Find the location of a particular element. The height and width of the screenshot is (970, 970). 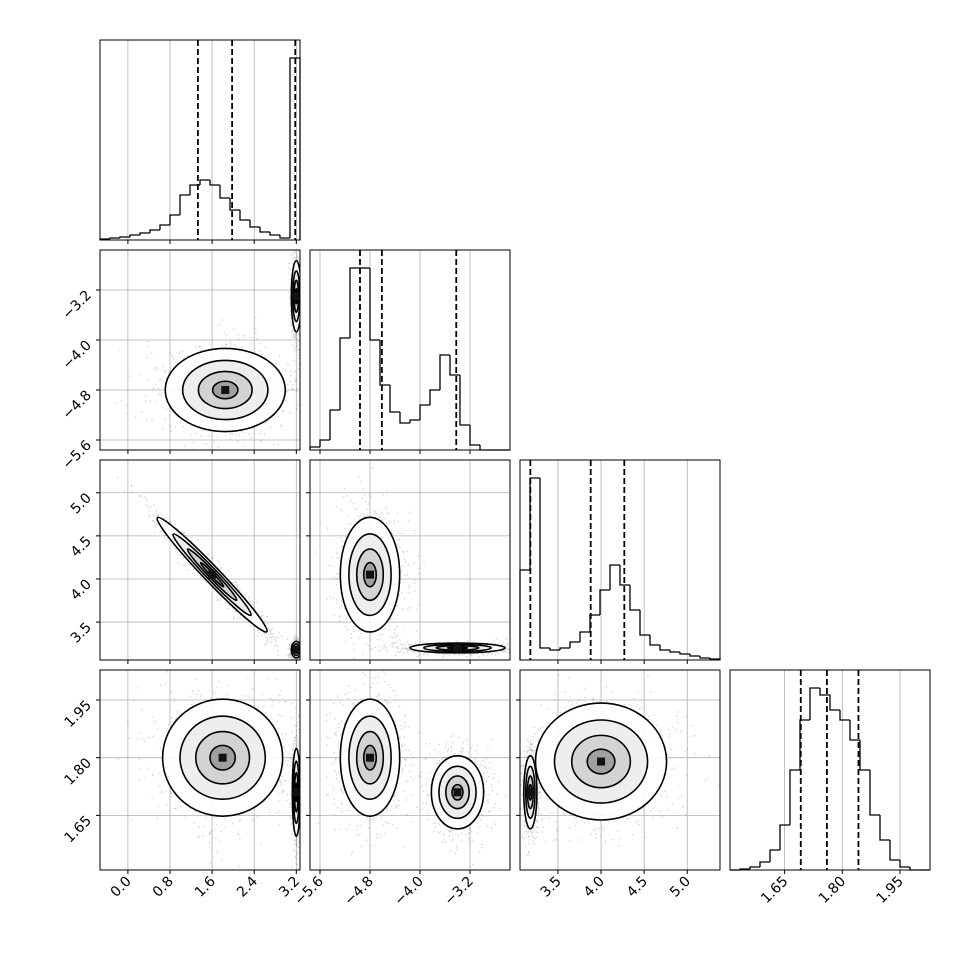

y-tick-label: 1.80 is located at coordinates (77, 771).